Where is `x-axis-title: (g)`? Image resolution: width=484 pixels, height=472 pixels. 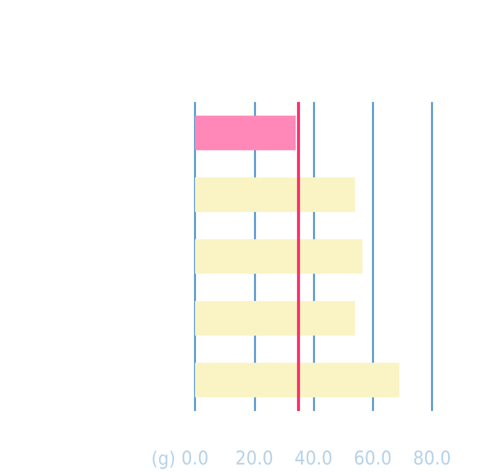 x-axis-title: (g) is located at coordinates (163, 459).